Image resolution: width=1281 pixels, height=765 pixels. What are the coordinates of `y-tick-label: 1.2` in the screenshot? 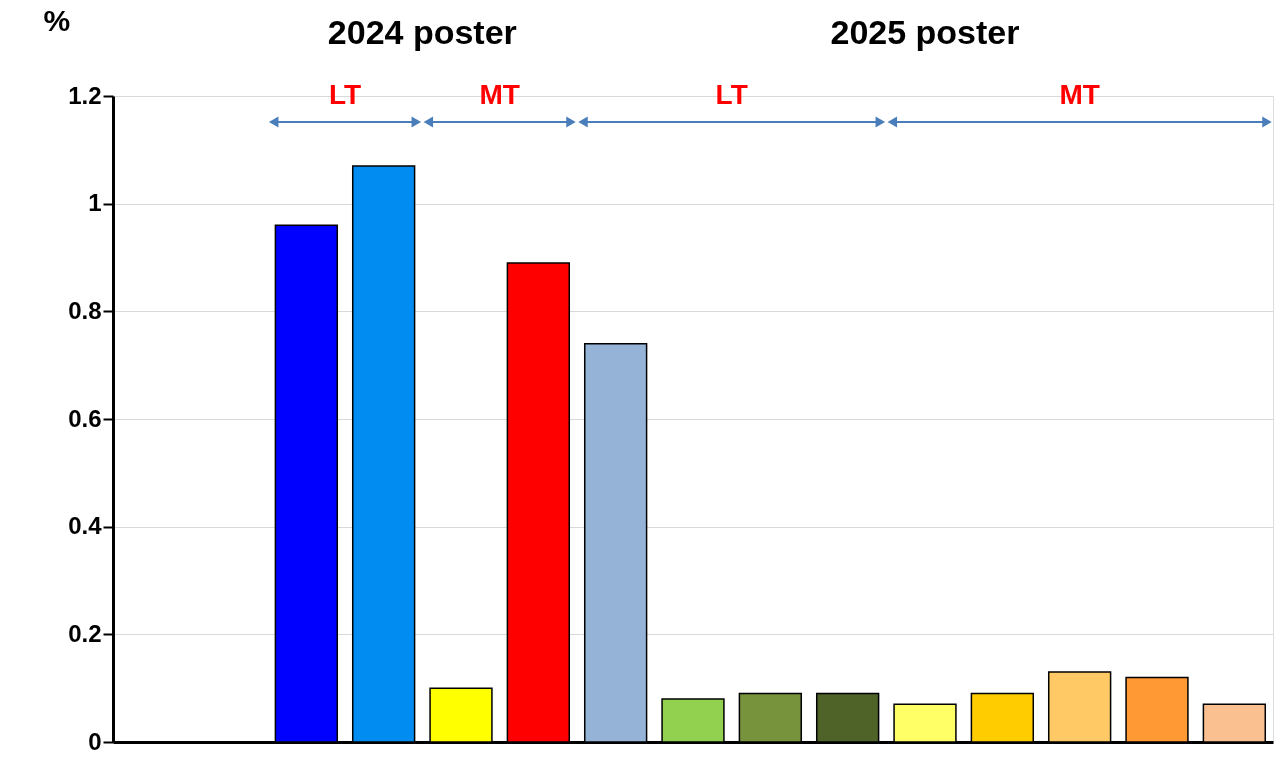 It's located at (85, 95).